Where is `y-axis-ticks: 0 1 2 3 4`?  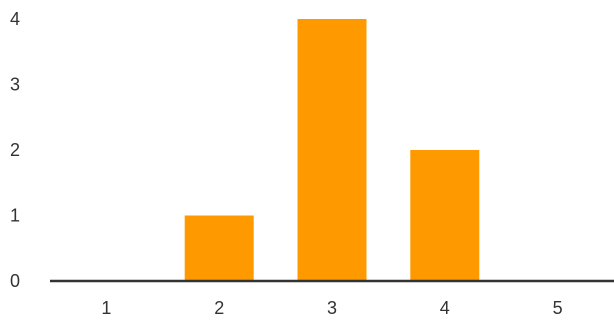
y-axis-ticks: 0 1 2 3 4 is located at coordinates (15, 150).